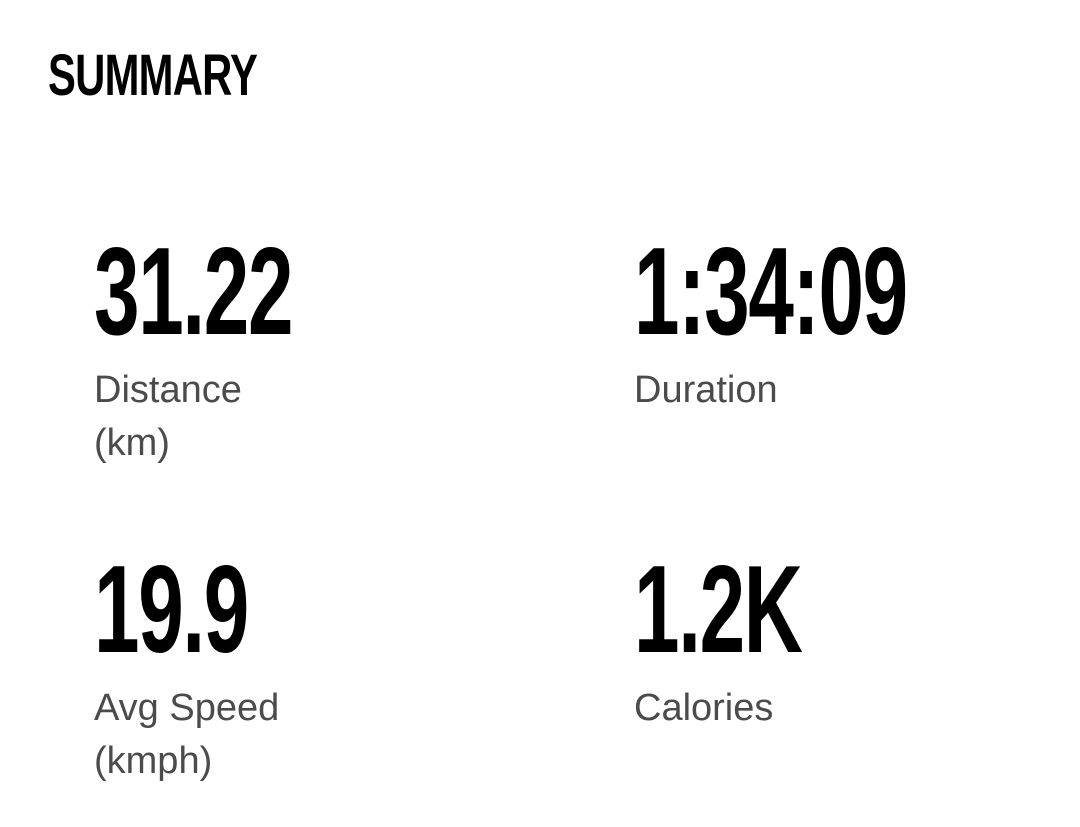 Image resolution: width=1080 pixels, height=827 pixels. Describe the element at coordinates (704, 708) in the screenshot. I see `calories-label: Calories` at that location.